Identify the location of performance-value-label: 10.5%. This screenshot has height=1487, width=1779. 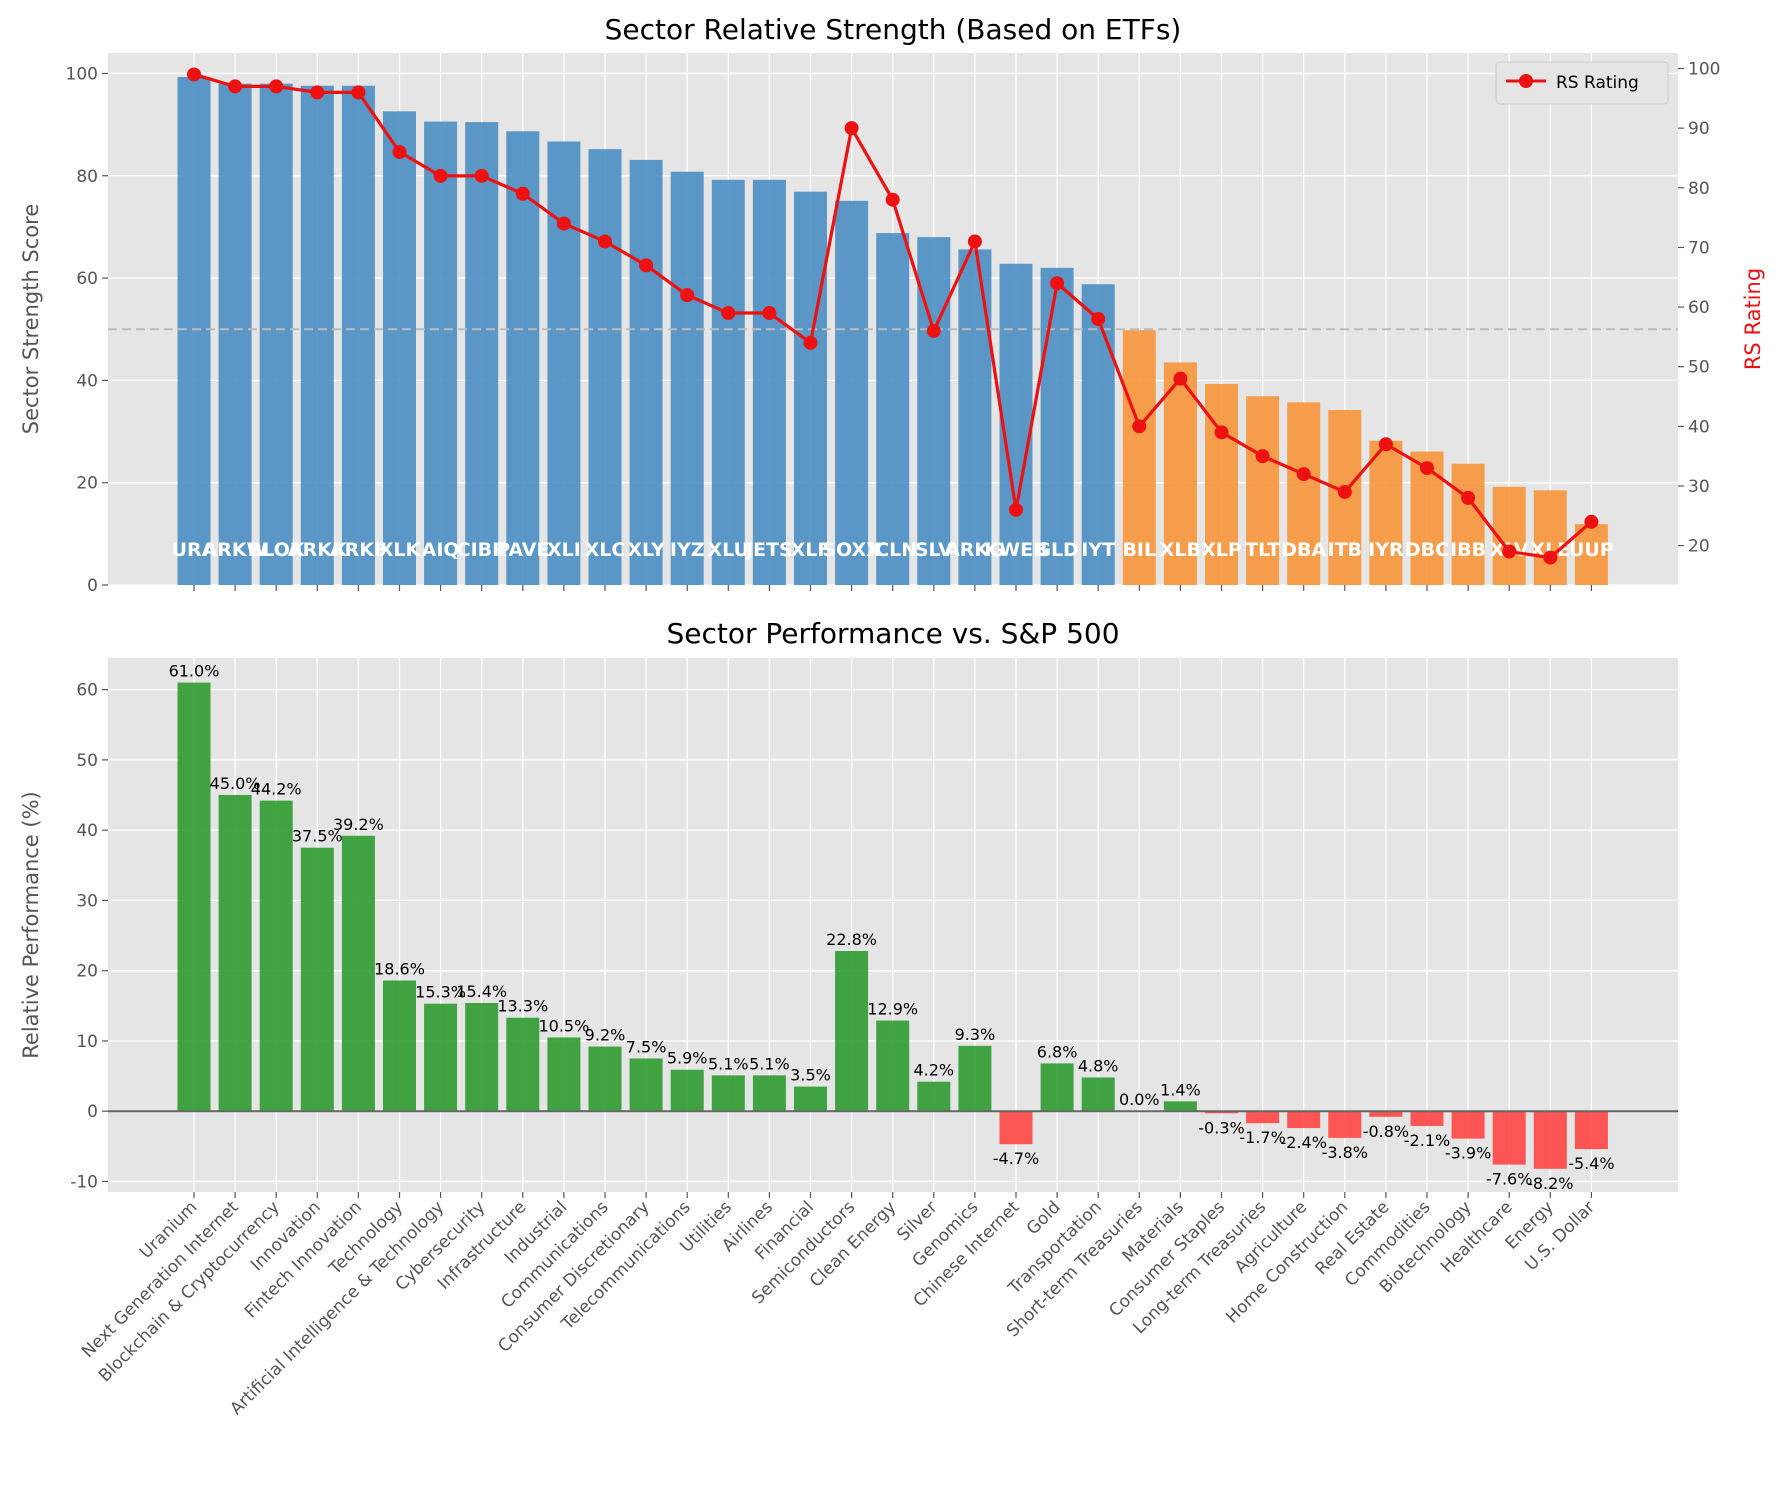
(563, 1025).